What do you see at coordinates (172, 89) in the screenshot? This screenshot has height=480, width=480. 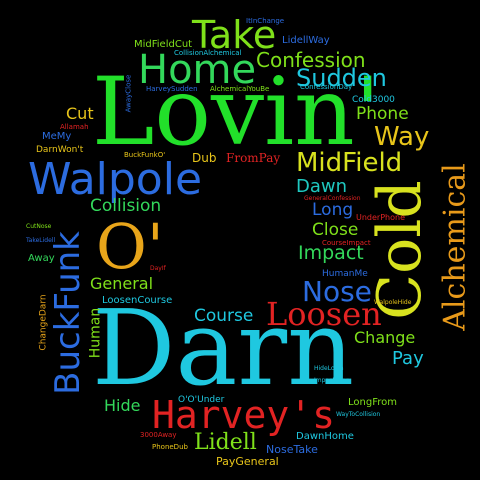 I see `word-harveysudden: HarveySudden` at bounding box center [172, 89].